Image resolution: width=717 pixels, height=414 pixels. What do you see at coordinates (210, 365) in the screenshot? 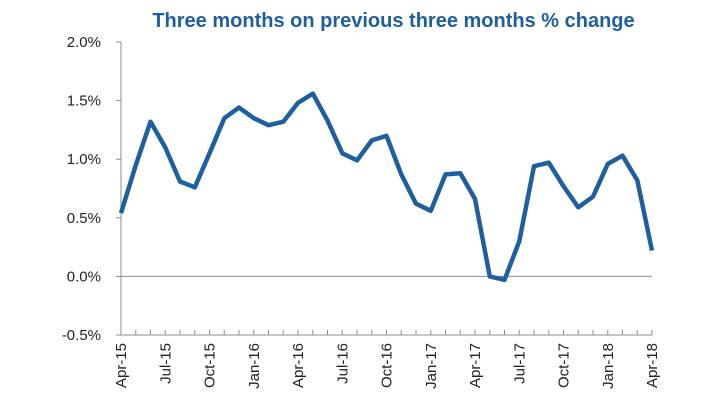
I see `x-tick-label: Oct-15` at bounding box center [210, 365].